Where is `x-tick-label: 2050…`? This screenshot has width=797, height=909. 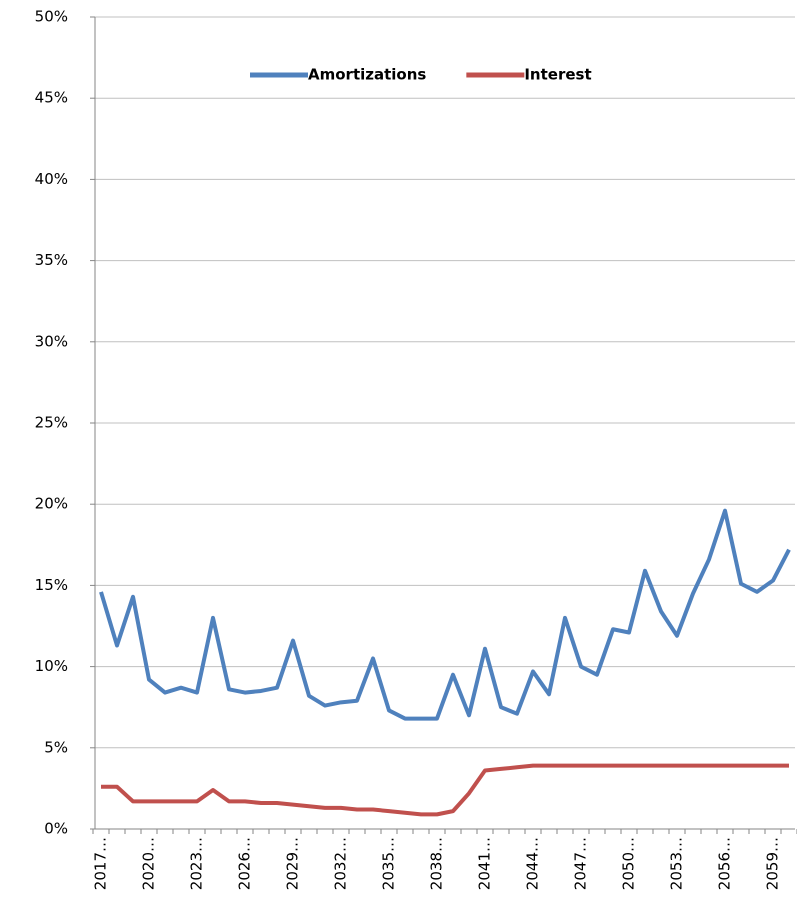
x-tick-label: 2050… is located at coordinates (629, 863).